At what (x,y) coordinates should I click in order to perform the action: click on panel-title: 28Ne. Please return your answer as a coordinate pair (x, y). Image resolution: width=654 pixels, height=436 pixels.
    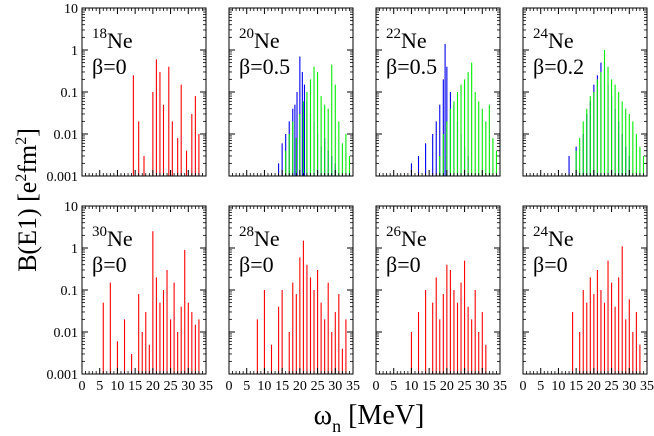
    Looking at the image, I should click on (259, 237).